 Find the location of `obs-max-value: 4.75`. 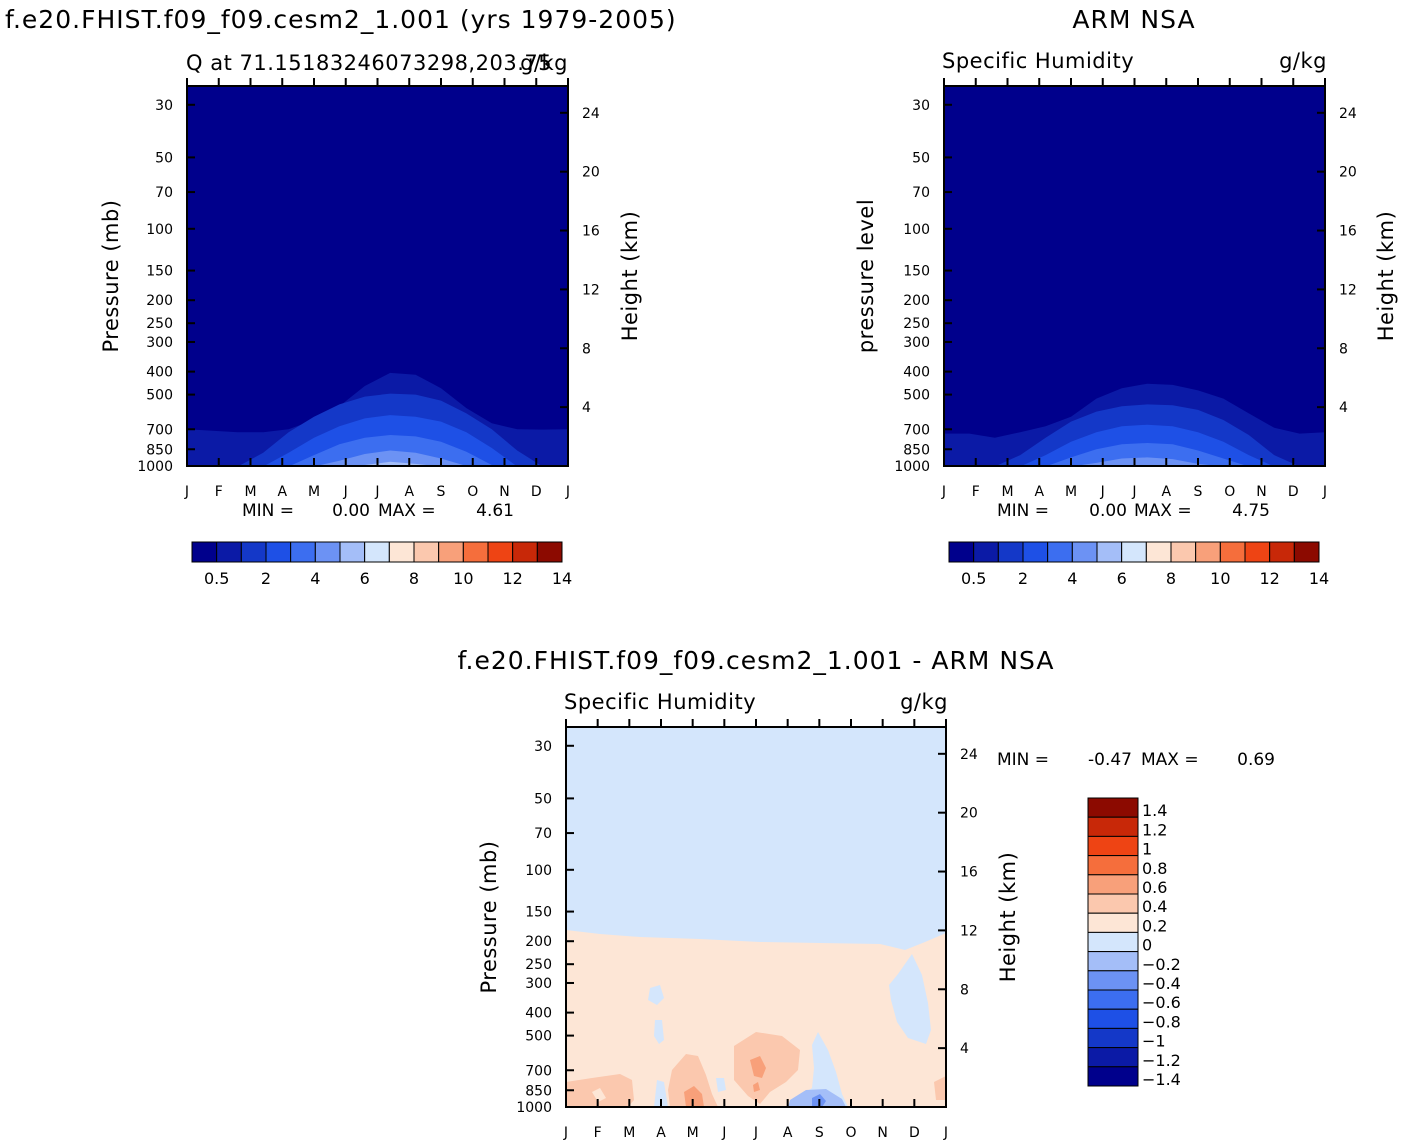

obs-max-value: 4.75 is located at coordinates (1251, 511).